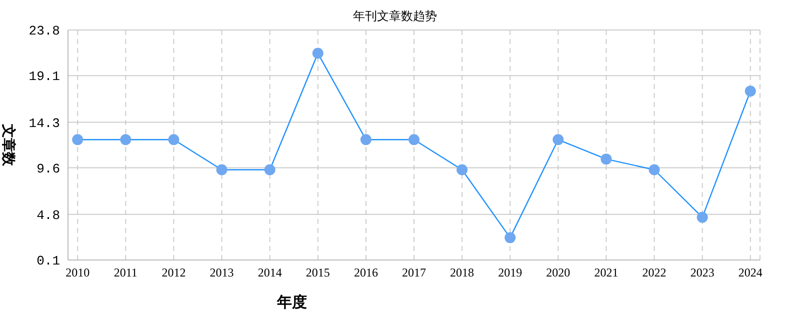  I want to click on x-tick-label: 2021, so click(606, 273).